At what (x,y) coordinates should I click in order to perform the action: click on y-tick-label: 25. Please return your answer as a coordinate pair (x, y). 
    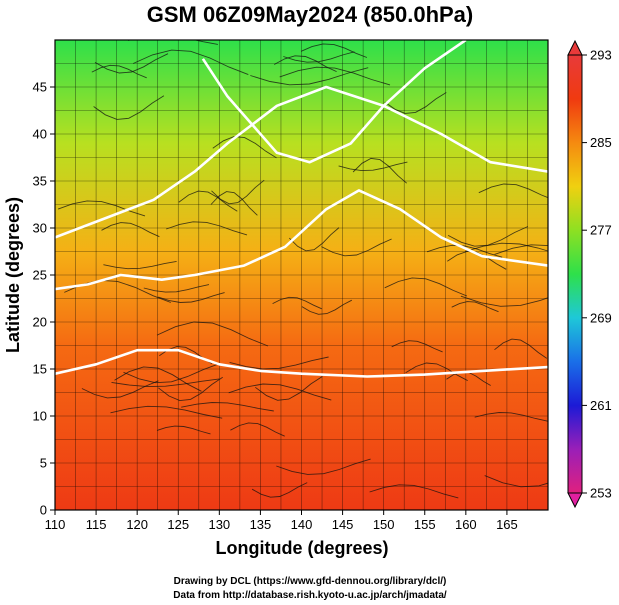
    Looking at the image, I should click on (40, 275).